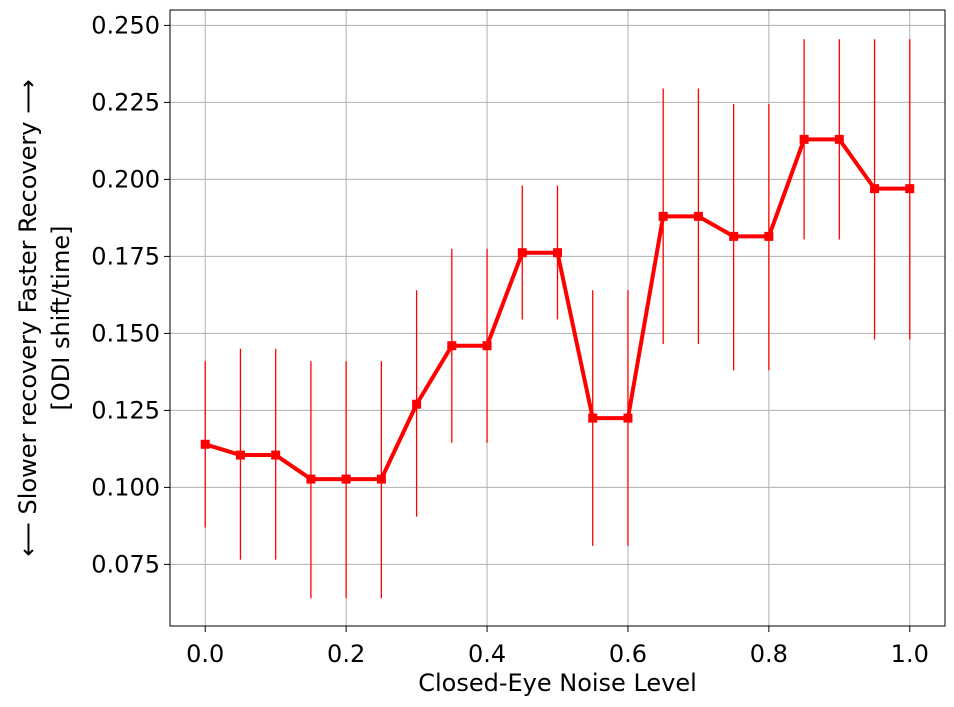 Image resolution: width=954 pixels, height=707 pixels. What do you see at coordinates (125, 256) in the screenshot?
I see `y-tick-label: 0.175` at bounding box center [125, 256].